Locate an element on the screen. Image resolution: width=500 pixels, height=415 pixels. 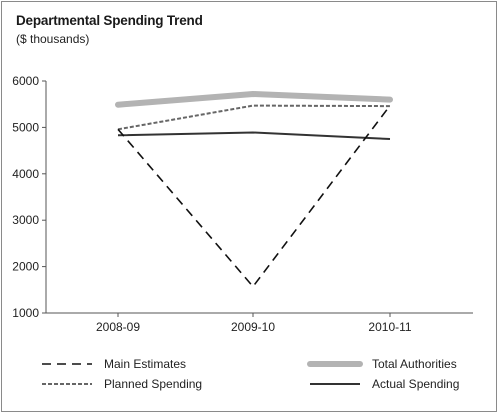
y-tick-label: 5000 is located at coordinates (25, 127).